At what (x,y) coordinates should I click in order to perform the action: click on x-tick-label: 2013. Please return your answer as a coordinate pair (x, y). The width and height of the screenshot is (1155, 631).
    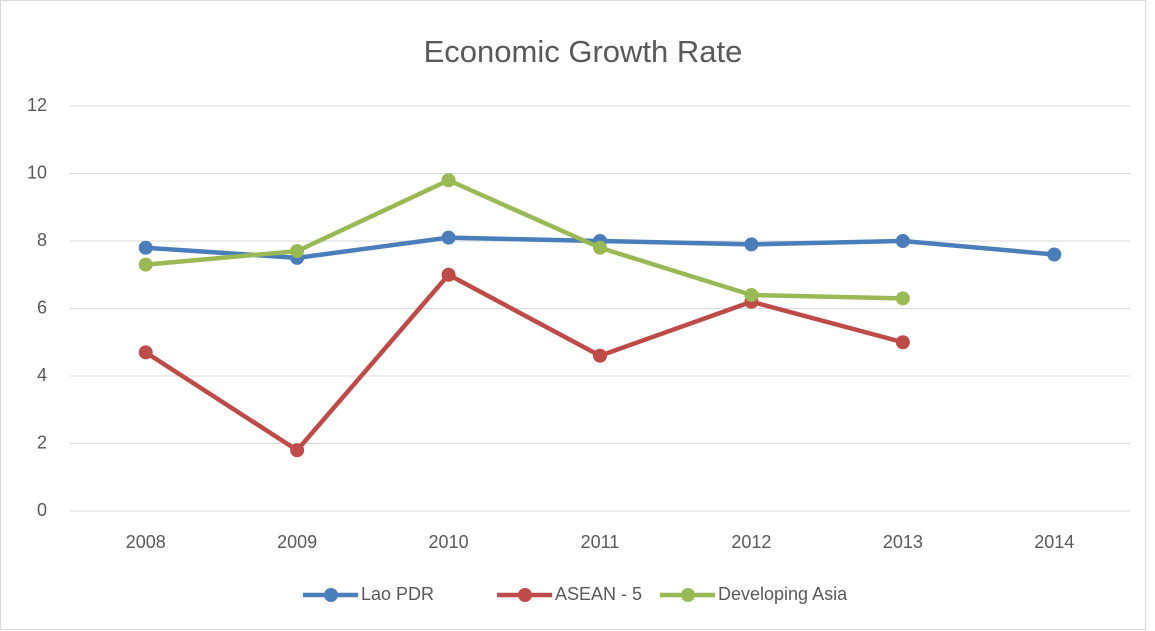
    Looking at the image, I should click on (903, 542).